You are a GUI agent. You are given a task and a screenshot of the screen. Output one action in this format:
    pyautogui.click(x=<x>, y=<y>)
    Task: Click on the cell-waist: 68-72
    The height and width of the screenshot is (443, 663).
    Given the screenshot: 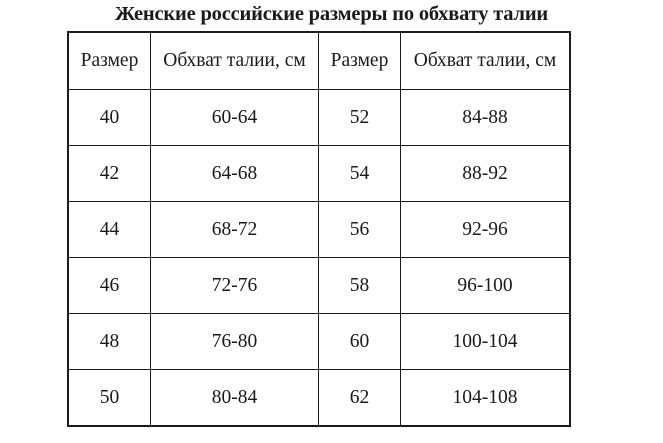 What is the action you would take?
    pyautogui.click(x=234, y=229)
    